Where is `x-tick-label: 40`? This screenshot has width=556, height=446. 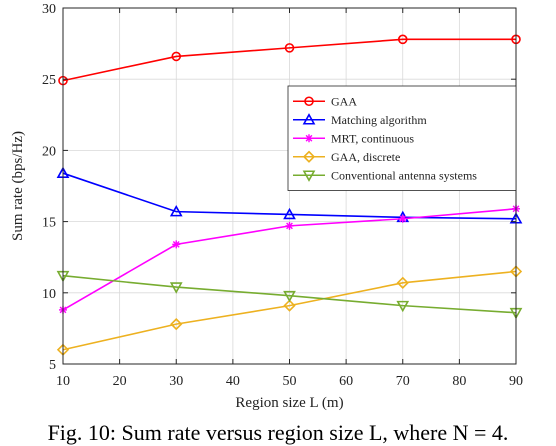
x-tick-label: 40 is located at coordinates (233, 381).